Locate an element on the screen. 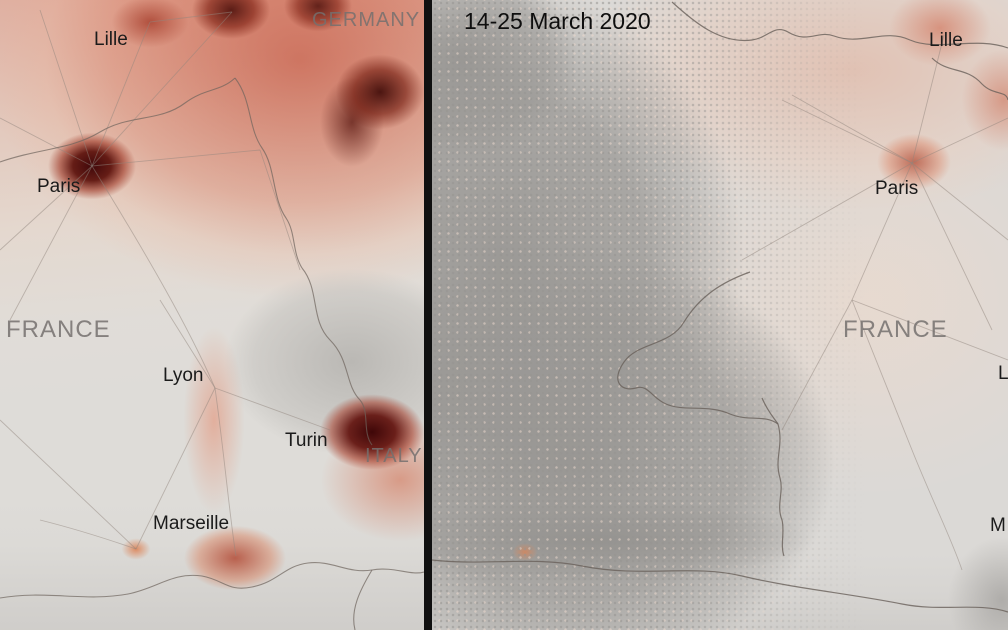  panel-divider is located at coordinates (428, 315).